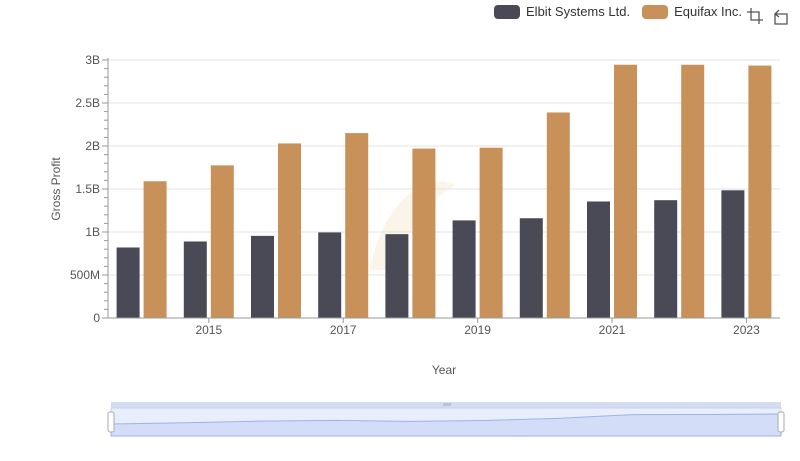  I want to click on y-tick-label: 500M, so click(85, 275).